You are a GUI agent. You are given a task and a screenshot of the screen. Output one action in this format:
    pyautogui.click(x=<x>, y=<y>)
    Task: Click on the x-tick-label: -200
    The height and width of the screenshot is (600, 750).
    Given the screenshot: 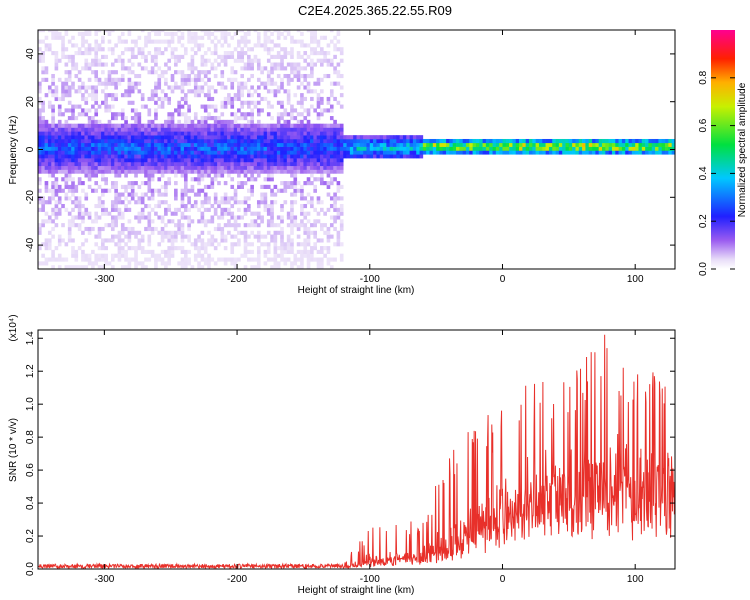 What is the action you would take?
    pyautogui.click(x=237, y=279)
    